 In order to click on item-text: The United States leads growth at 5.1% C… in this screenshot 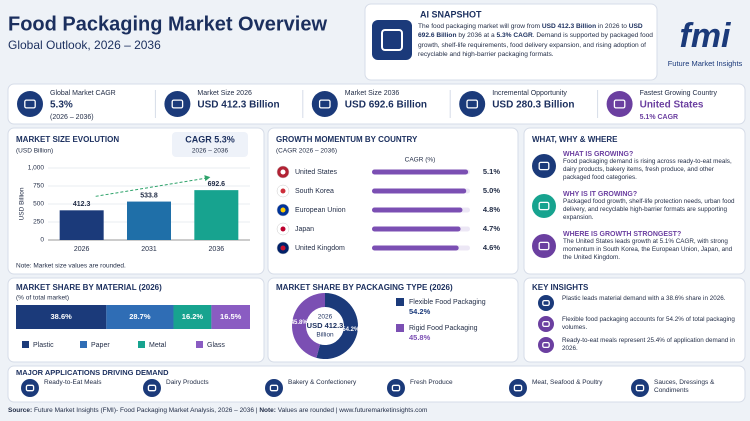, I will do `click(648, 249)`.